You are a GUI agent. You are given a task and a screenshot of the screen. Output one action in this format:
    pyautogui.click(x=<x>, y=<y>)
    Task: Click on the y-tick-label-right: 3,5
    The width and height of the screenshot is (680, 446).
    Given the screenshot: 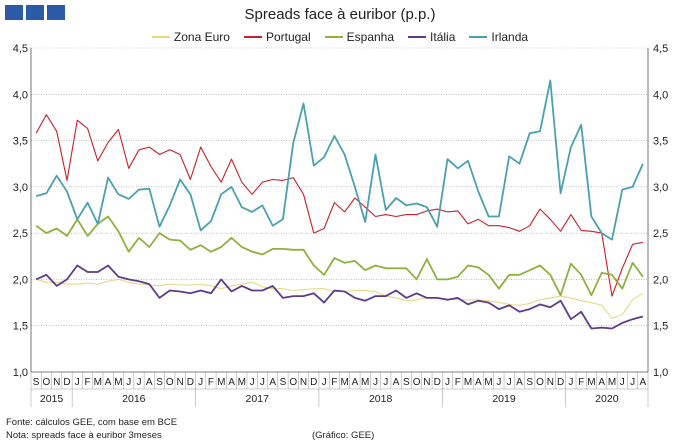 What is the action you would take?
    pyautogui.click(x=660, y=142)
    